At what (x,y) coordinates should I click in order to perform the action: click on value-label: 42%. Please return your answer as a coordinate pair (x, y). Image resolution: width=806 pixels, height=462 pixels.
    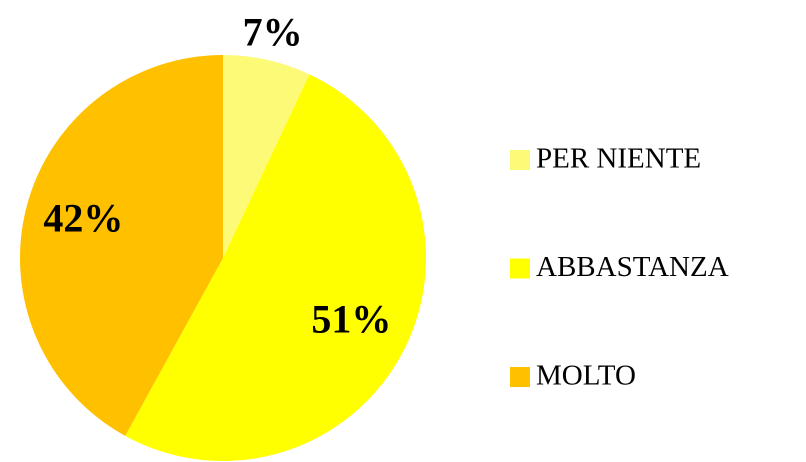
    Looking at the image, I should click on (83, 217).